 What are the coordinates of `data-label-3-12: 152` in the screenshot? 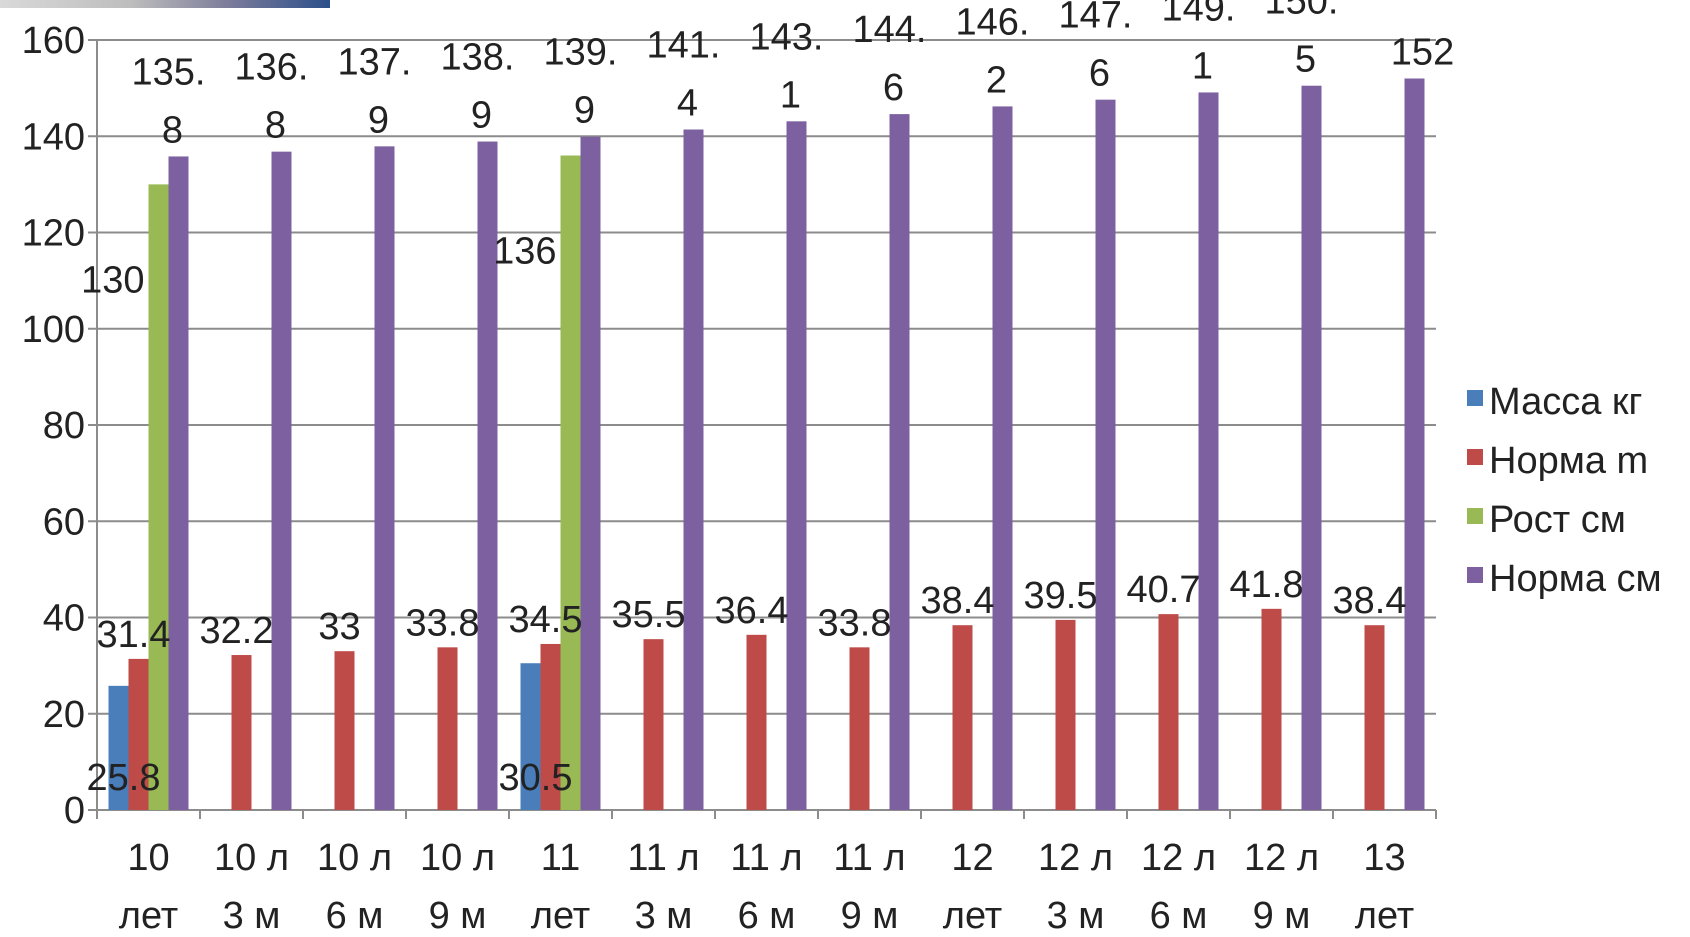 It's located at (1422, 53).